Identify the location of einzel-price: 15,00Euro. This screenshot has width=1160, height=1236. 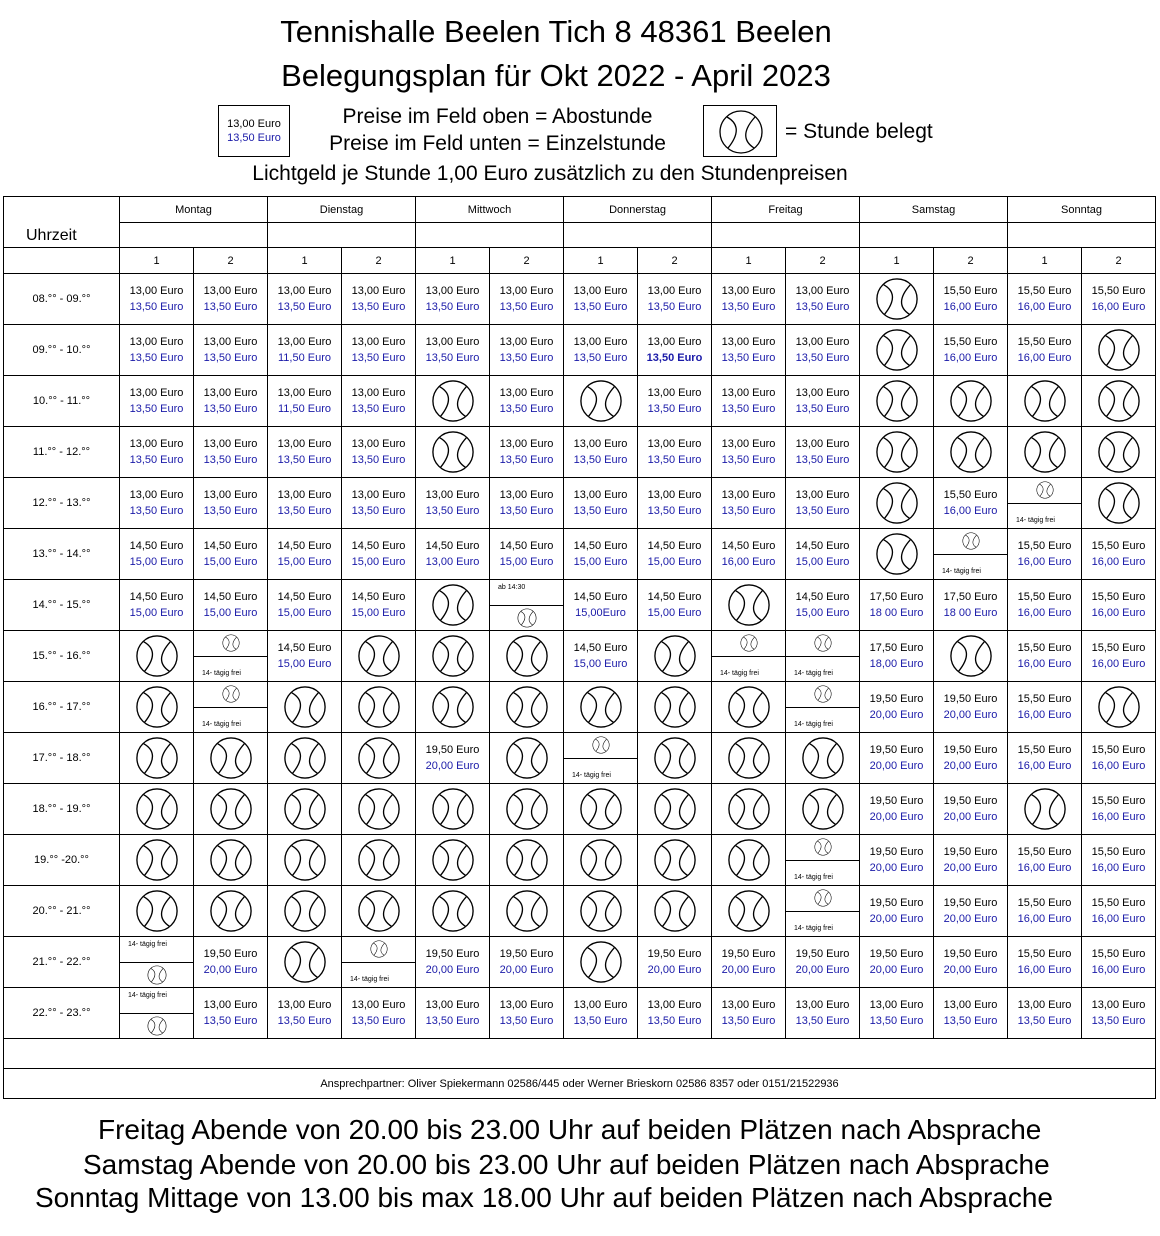
(600, 613).